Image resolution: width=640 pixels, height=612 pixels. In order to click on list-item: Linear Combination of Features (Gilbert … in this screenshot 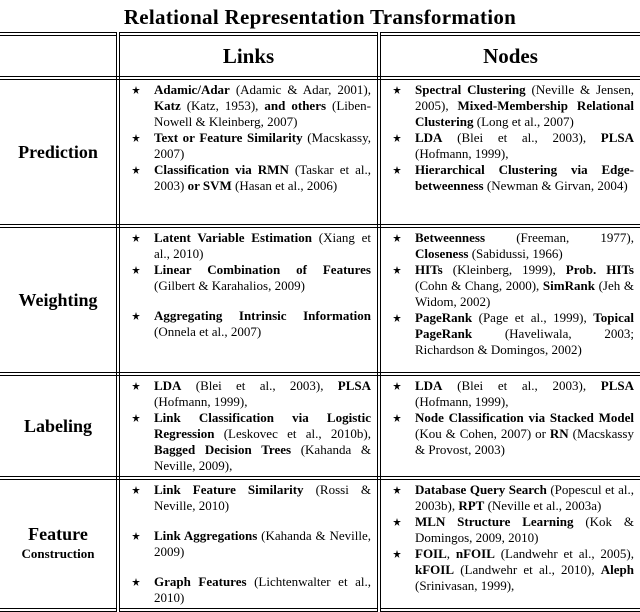, I will do `click(248, 278)`.